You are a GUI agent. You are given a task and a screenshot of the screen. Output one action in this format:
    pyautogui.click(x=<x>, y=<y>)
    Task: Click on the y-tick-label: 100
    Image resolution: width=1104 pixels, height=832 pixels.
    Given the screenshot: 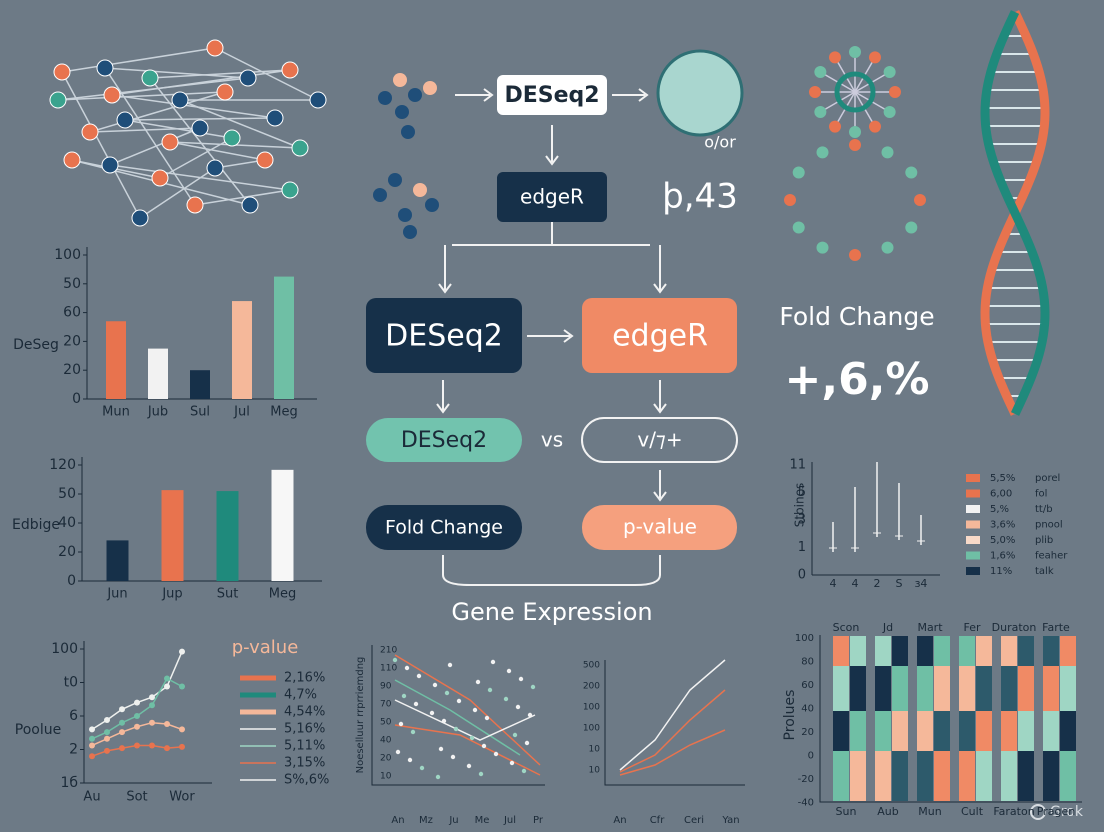 What is the action you would take?
    pyautogui.click(x=64, y=649)
    